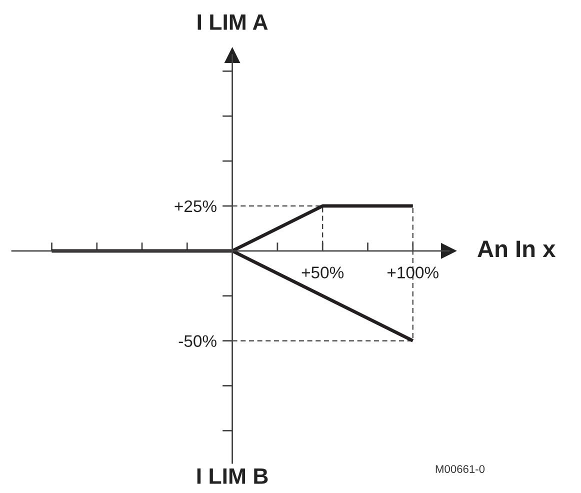  Describe the element at coordinates (195, 206) in the screenshot. I see `y-tick-label: +25%` at that location.